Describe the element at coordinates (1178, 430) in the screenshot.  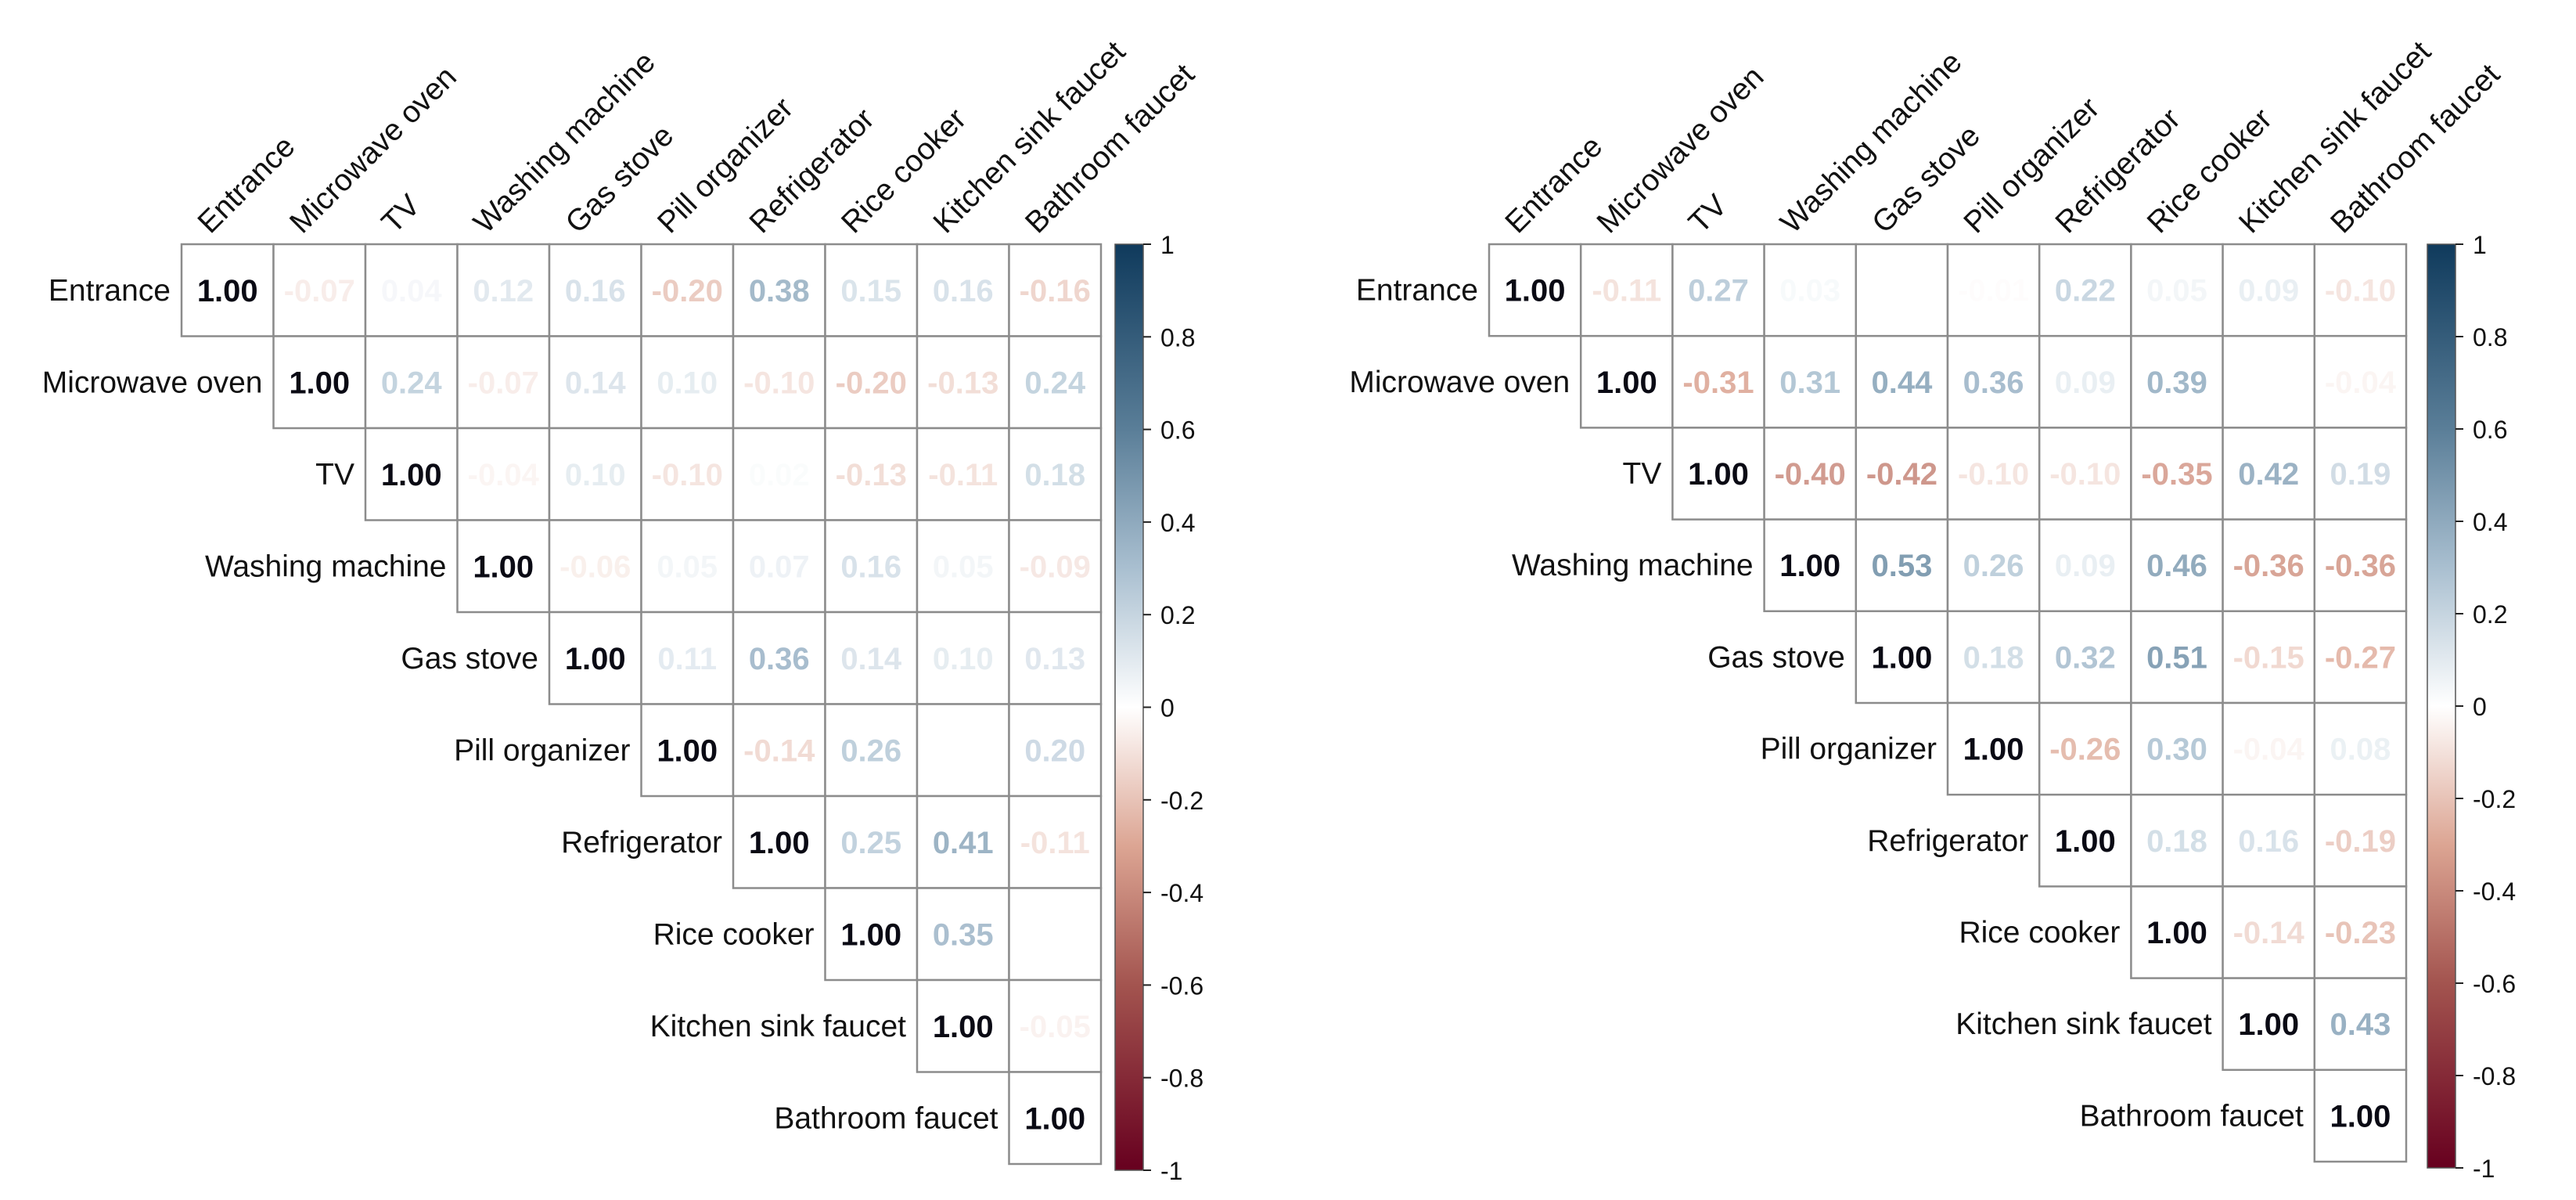
I see `colorbar-tick-label: 0.6` at that location.